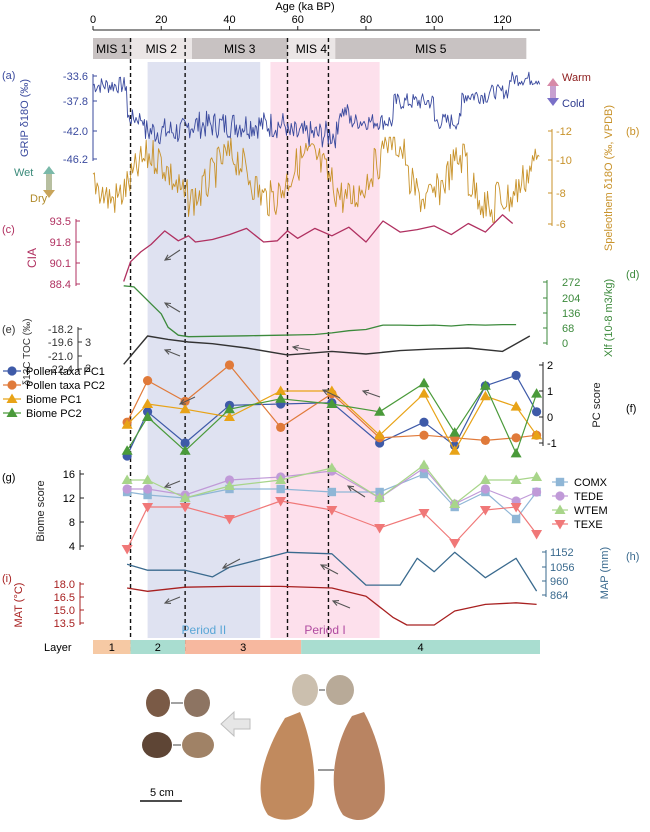 This screenshot has width=650, height=832. What do you see at coordinates (316, 110) in the screenshot?
I see `grip-series` at bounding box center [316, 110].